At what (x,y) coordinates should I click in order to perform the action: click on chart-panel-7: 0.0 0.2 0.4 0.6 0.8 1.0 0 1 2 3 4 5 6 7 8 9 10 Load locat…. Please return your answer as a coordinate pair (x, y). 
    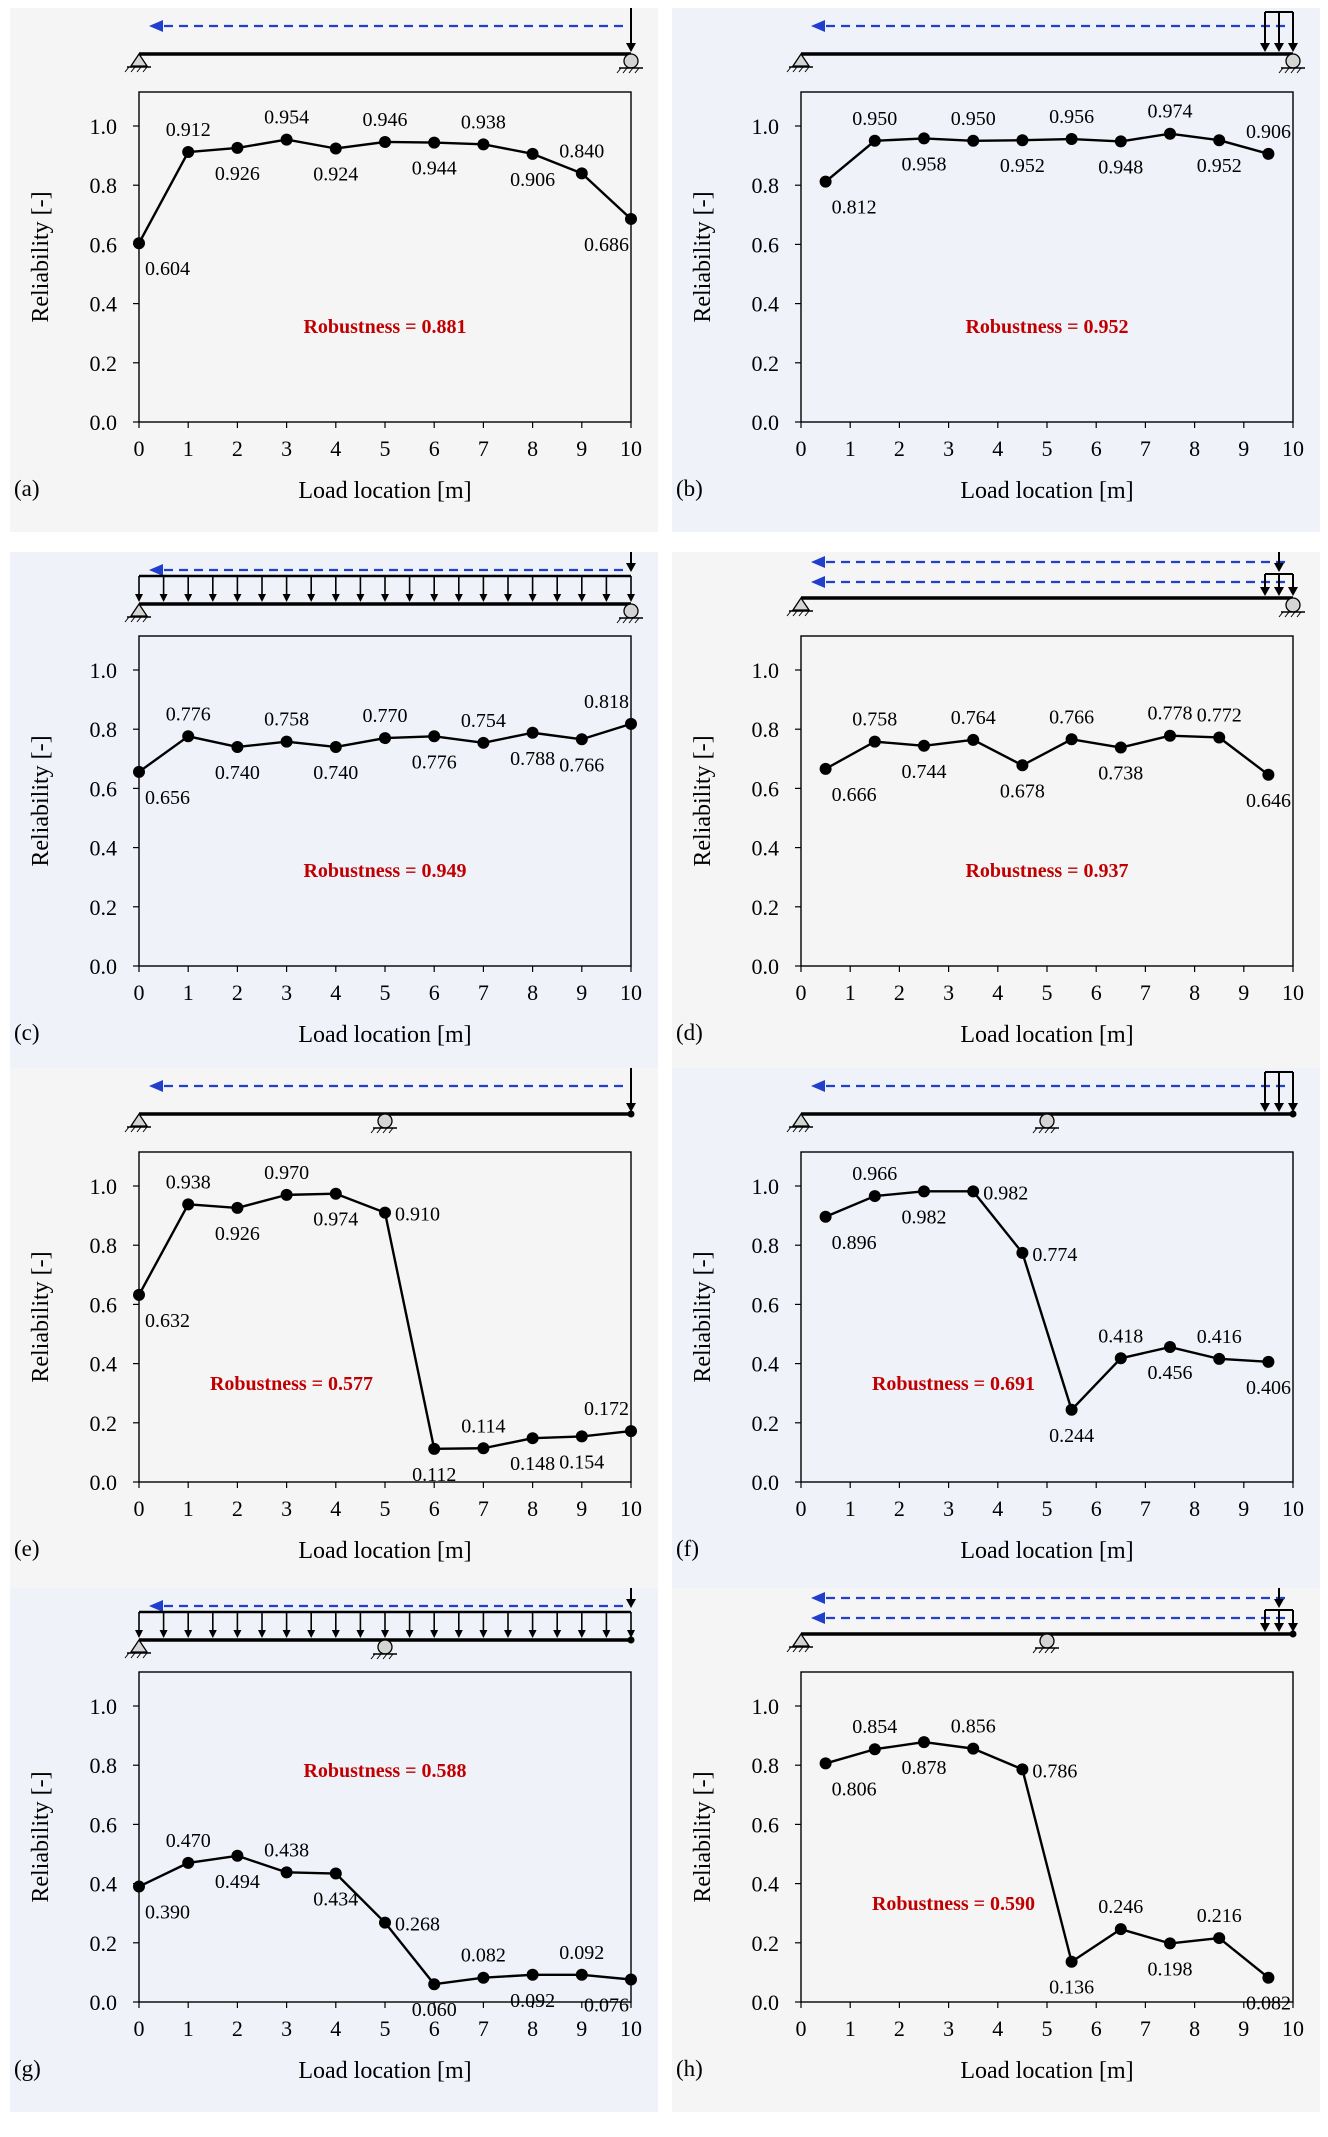
    Looking at the image, I should click on (996, 1850).